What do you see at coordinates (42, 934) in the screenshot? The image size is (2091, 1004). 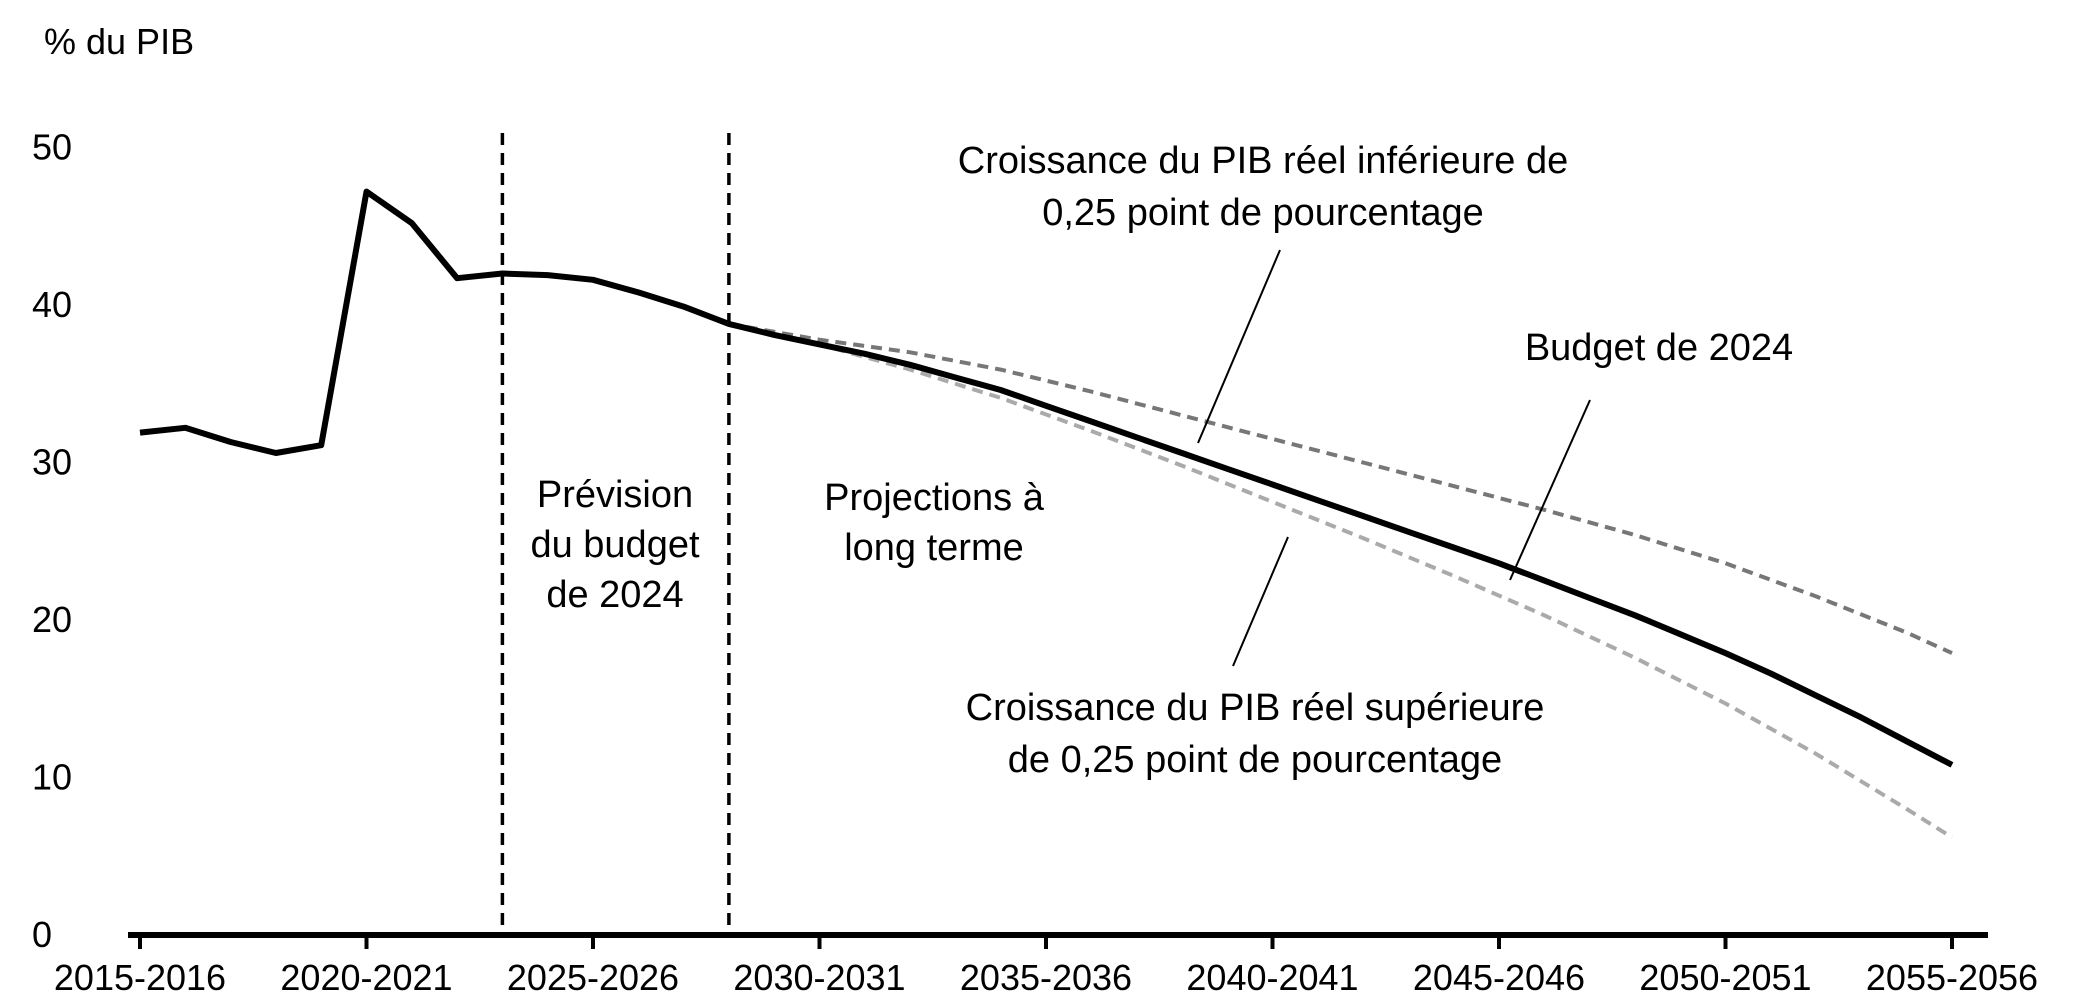 I see `y-tick-label: 0` at bounding box center [42, 934].